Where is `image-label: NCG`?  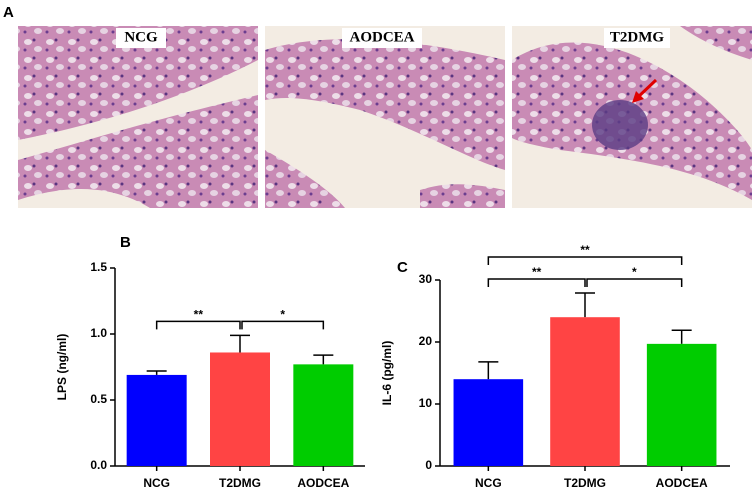 image-label: NCG is located at coordinates (141, 37).